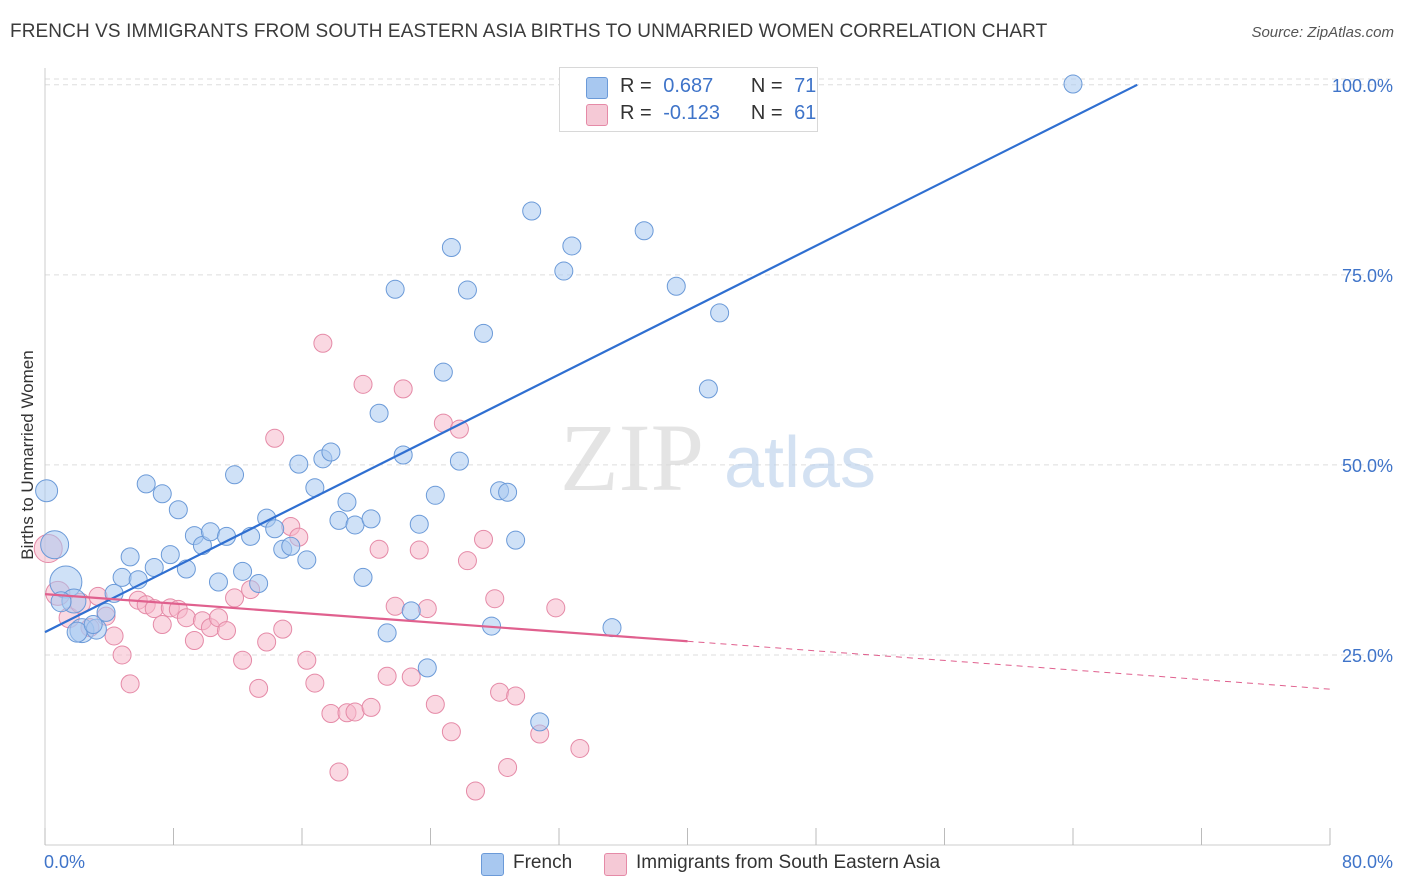  Describe the element at coordinates (718, 457) in the screenshot. I see `watermark: ZIP atlas` at that location.